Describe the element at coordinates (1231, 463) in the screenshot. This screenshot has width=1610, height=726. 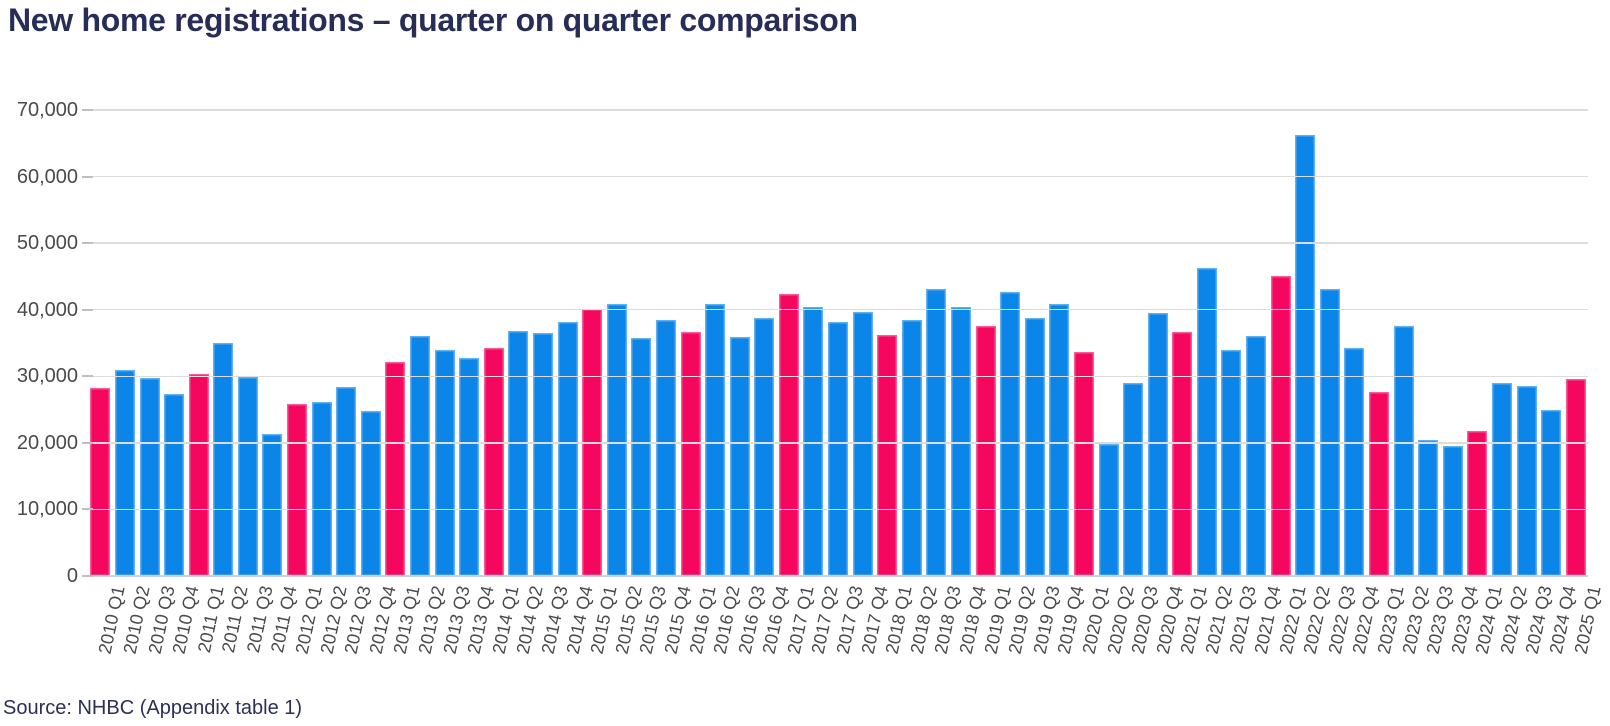
I see `bar-2021-q3` at that location.